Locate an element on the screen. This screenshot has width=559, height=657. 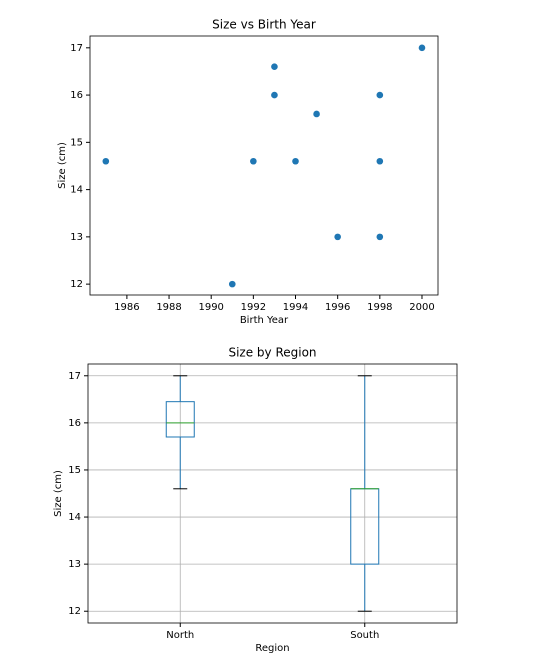
x-tick-label: North is located at coordinates (180, 635).